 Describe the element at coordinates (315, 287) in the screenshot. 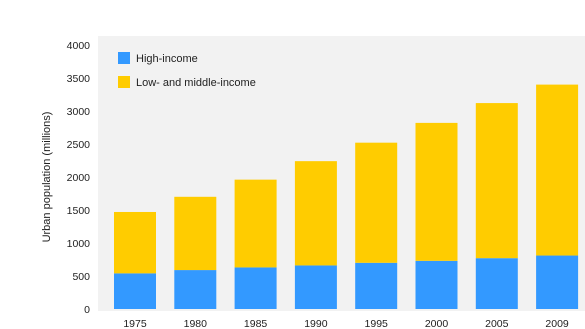

I see `bar-high-income-1990` at that location.